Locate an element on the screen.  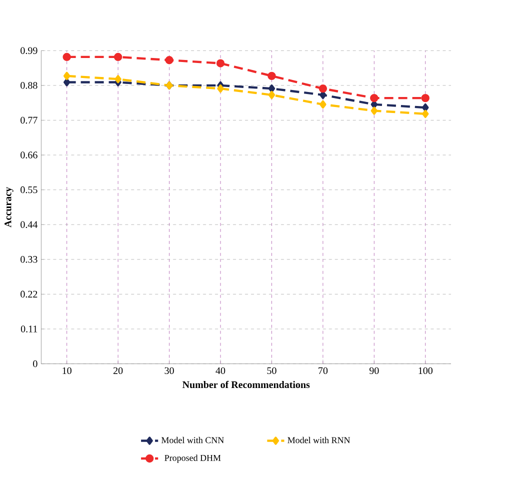
y-axis-title: Accuracy is located at coordinates (9, 207).